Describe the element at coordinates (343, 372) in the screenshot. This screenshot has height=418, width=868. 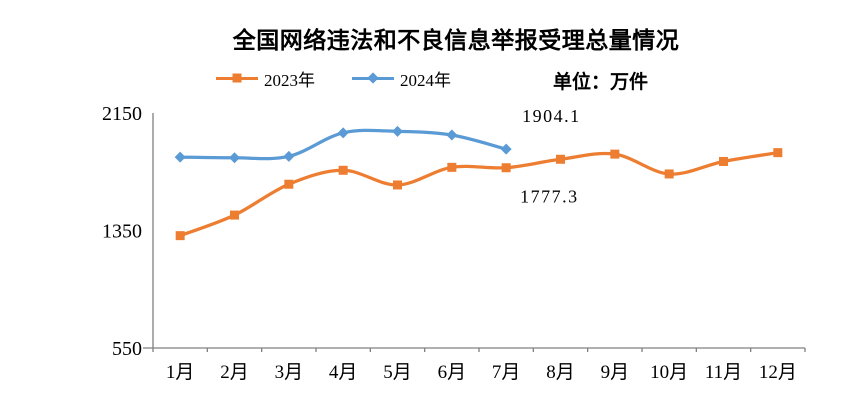
I see `x-tick-label: 4月` at that location.